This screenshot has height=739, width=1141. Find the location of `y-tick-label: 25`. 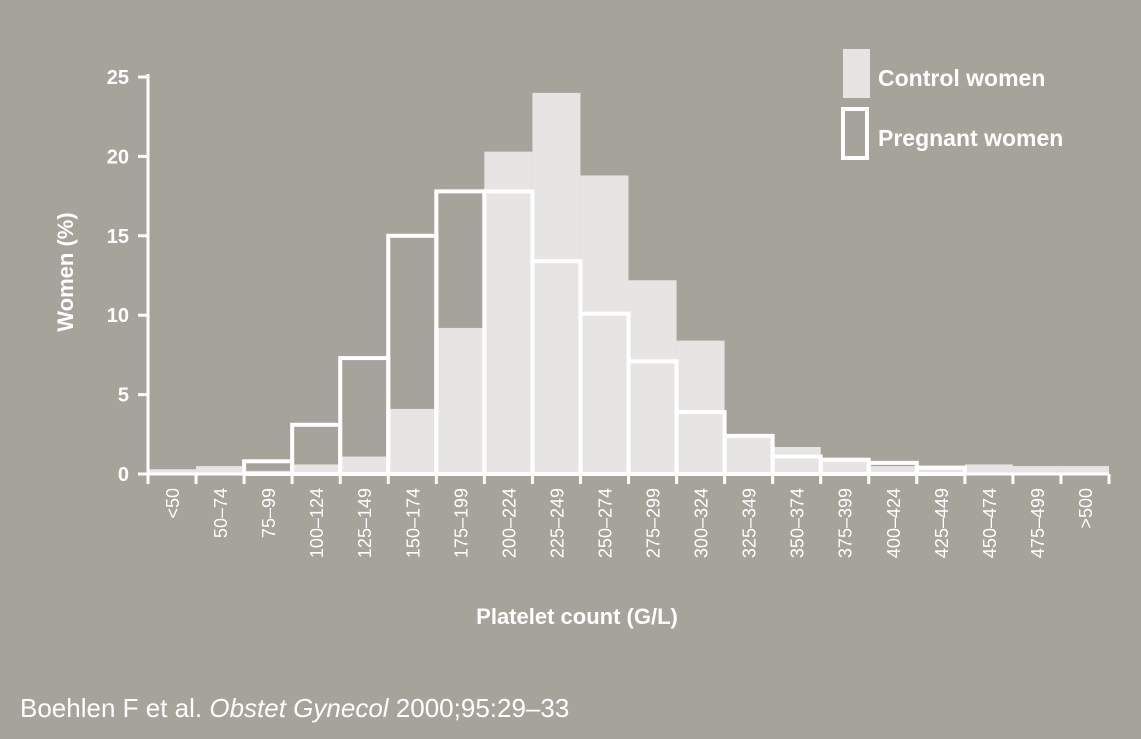

y-tick-label: 25 is located at coordinates (118, 78).